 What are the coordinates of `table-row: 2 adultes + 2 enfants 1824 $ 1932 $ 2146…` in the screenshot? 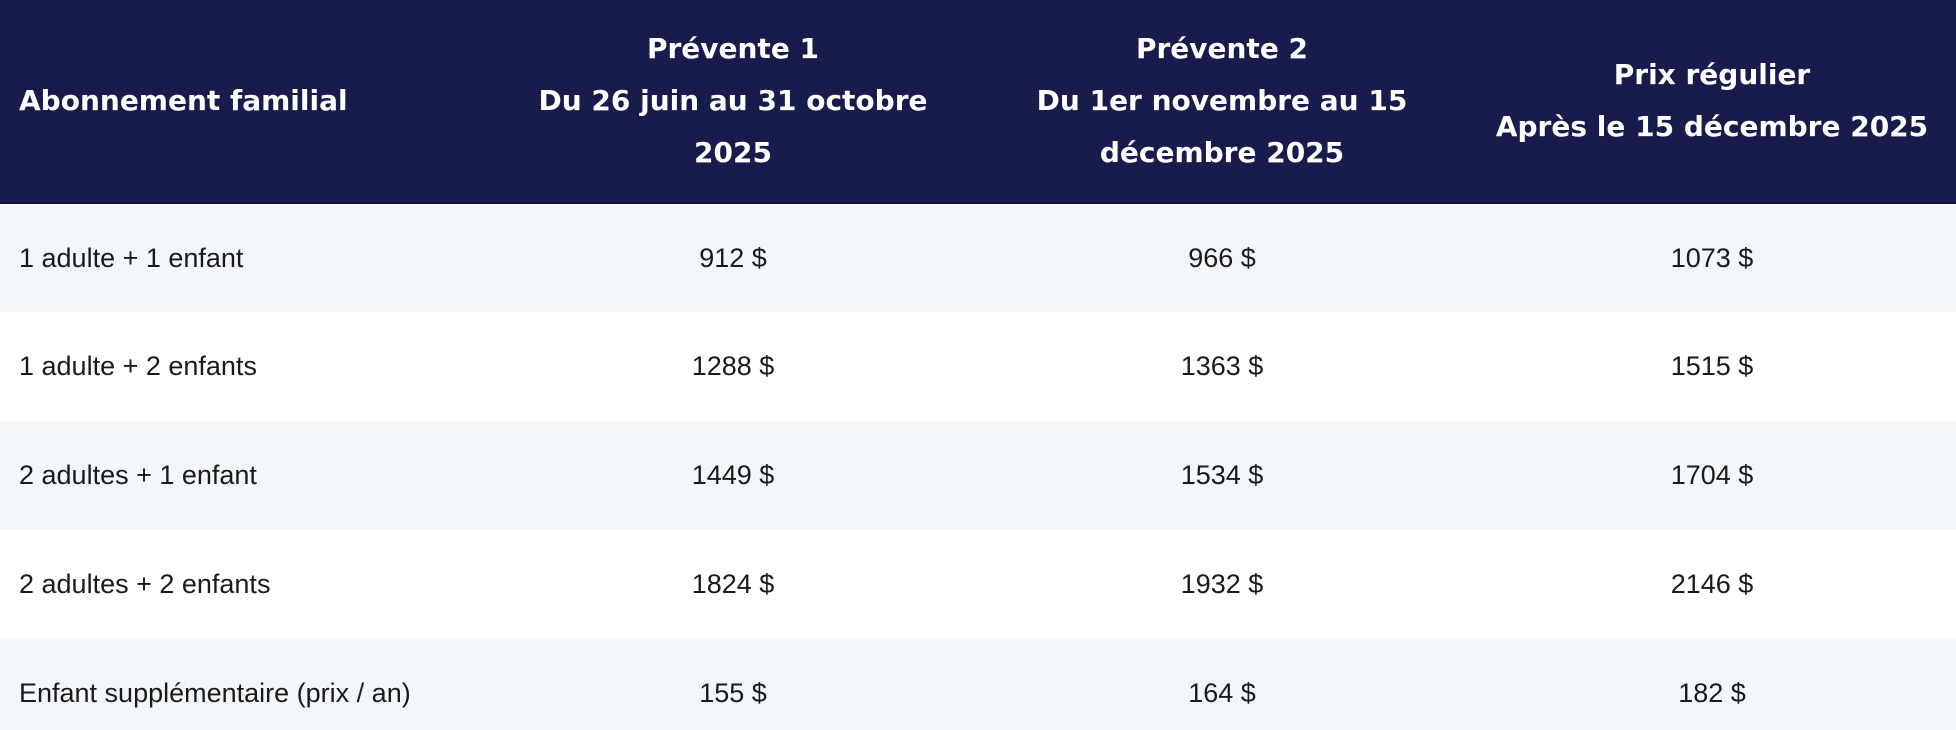 It's located at (978, 584).